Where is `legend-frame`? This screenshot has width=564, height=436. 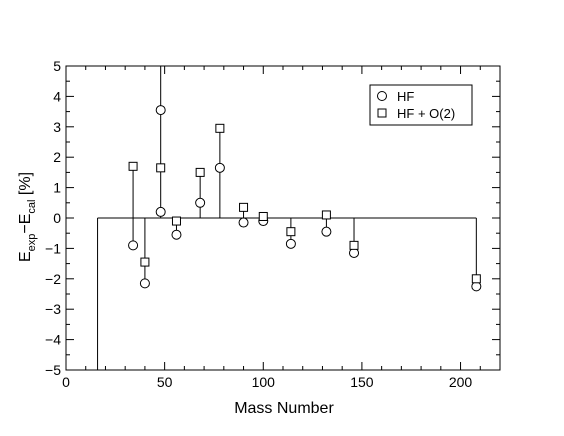
legend-frame is located at coordinates (421, 105).